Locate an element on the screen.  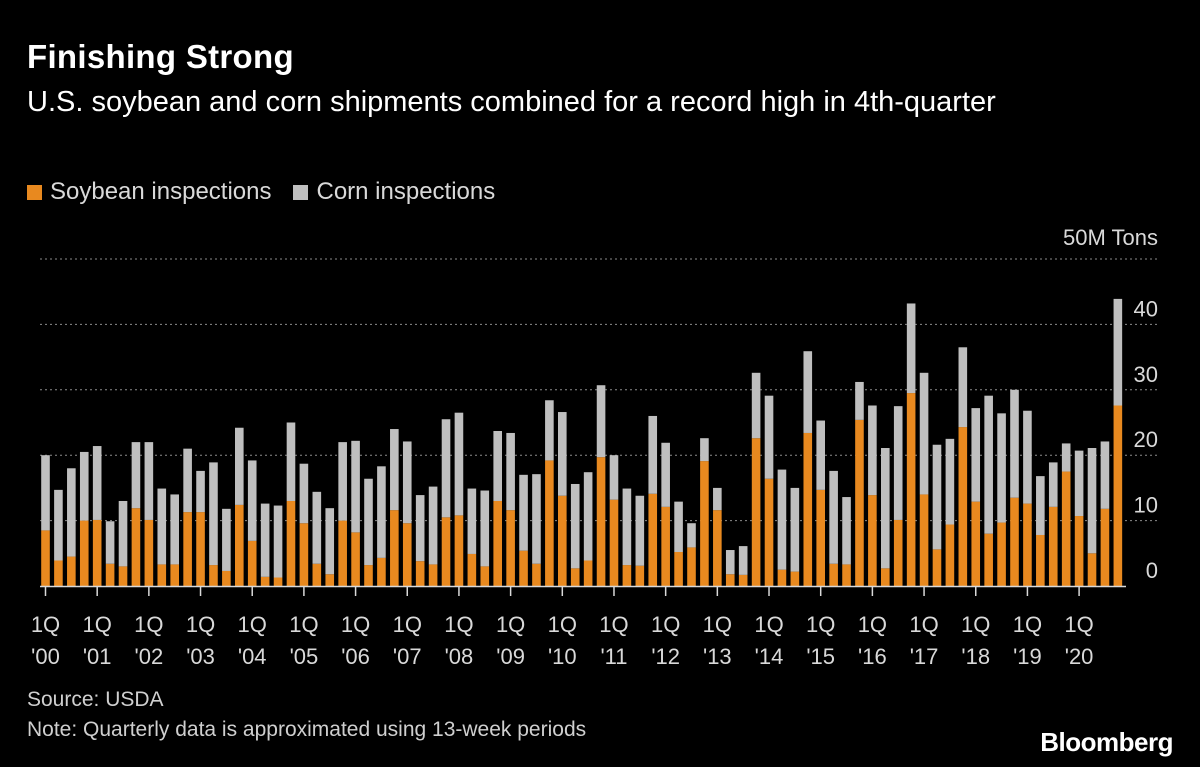
legend-item-soybean: Soybean inspections is located at coordinates (149, 192).